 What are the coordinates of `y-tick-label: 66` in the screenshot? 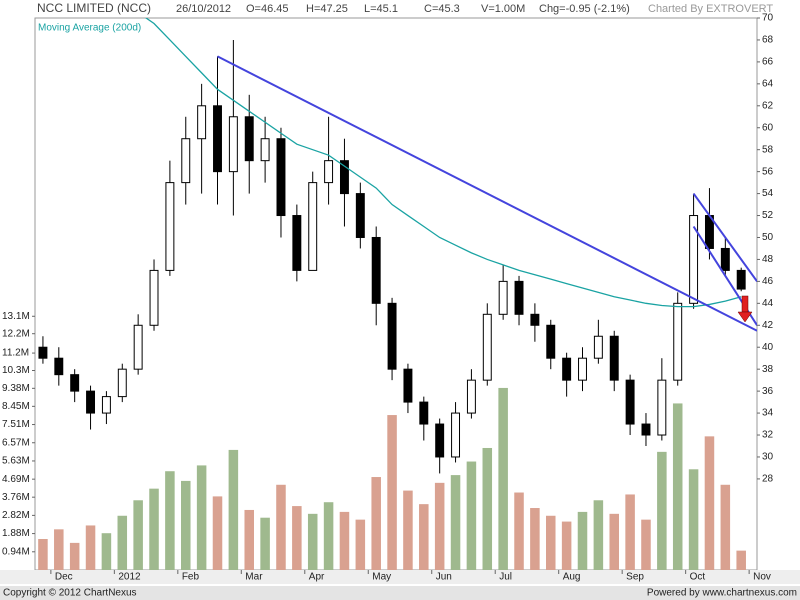 It's located at (768, 62).